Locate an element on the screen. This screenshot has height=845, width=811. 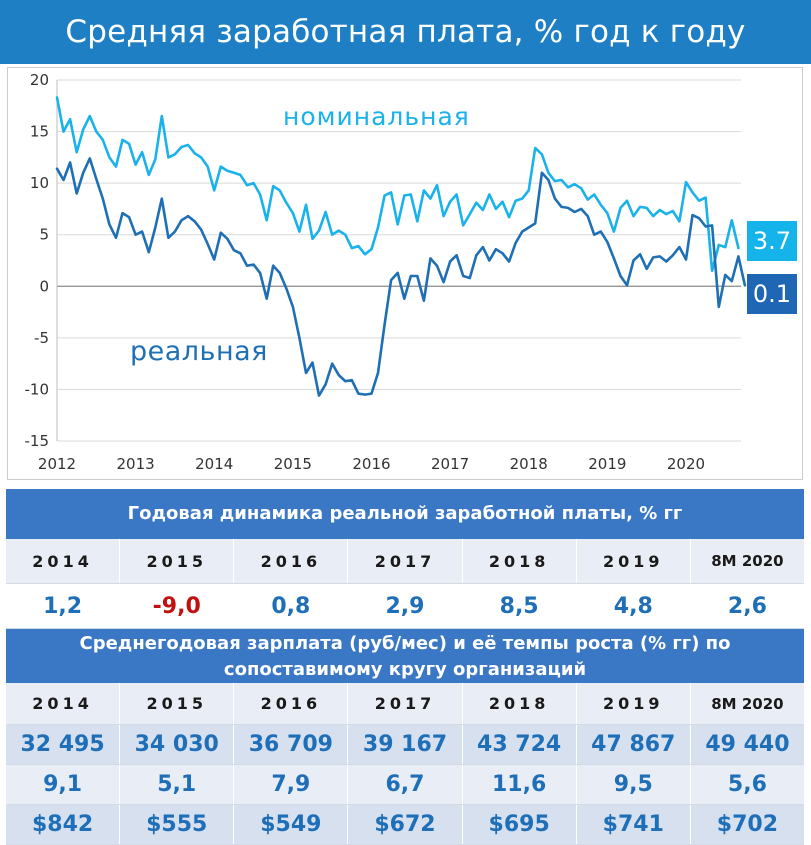
end-value-badge-nominal: 3.7 is located at coordinates (772, 241).